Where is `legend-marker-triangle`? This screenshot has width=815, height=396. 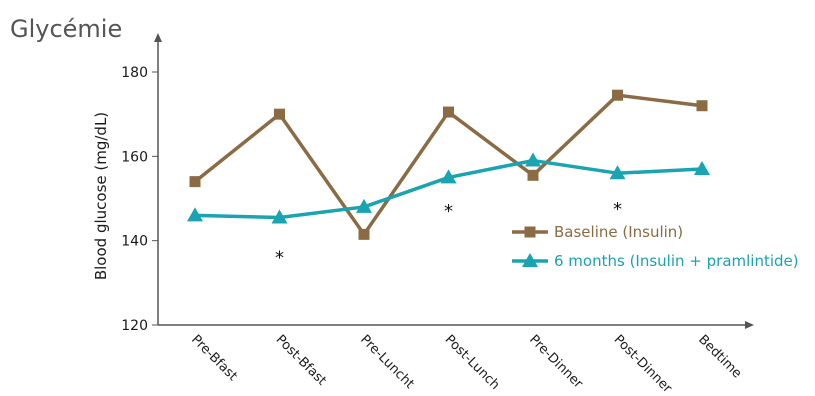
legend-marker-triangle is located at coordinates (530, 260).